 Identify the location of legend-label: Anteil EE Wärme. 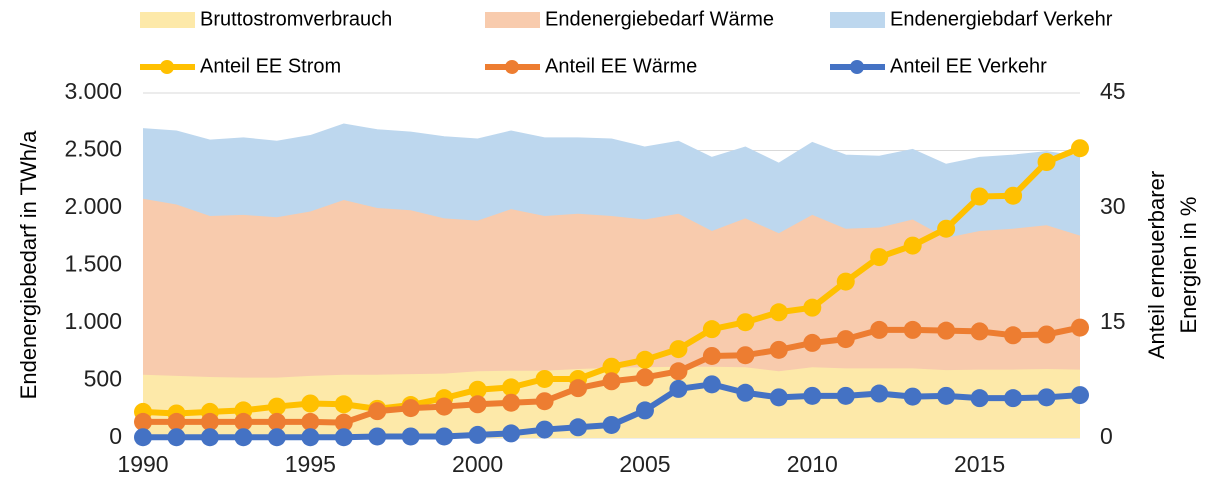
(621, 66).